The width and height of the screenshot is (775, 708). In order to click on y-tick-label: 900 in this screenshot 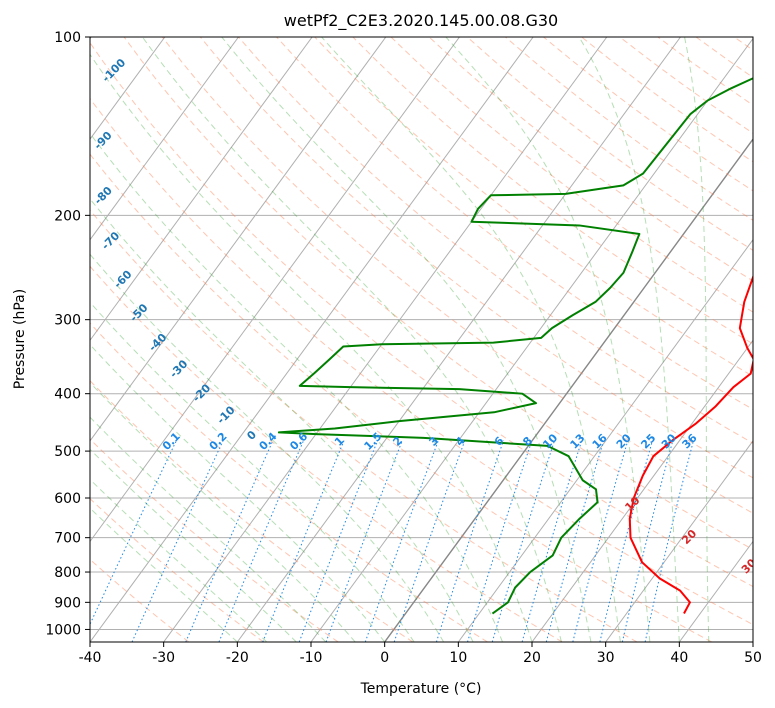, I will do `click(67, 603)`.